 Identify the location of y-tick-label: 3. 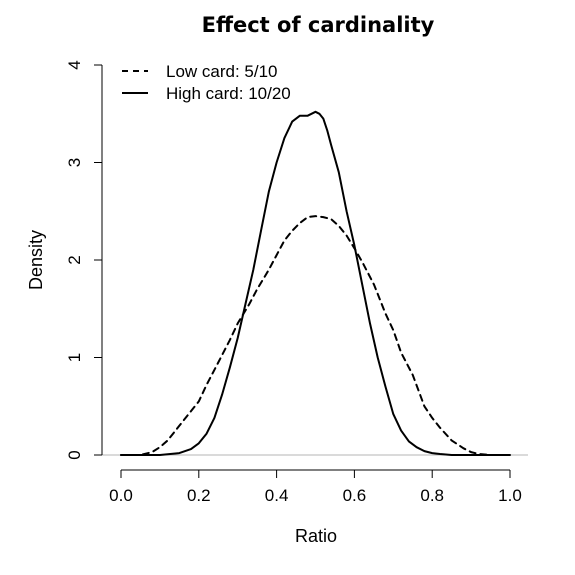
(74, 162).